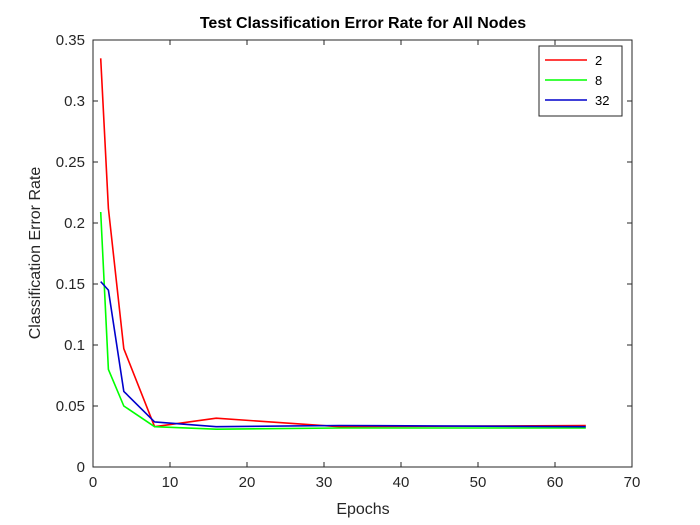 This screenshot has width=700, height=525. I want to click on legend-label-8: 8, so click(598, 80).